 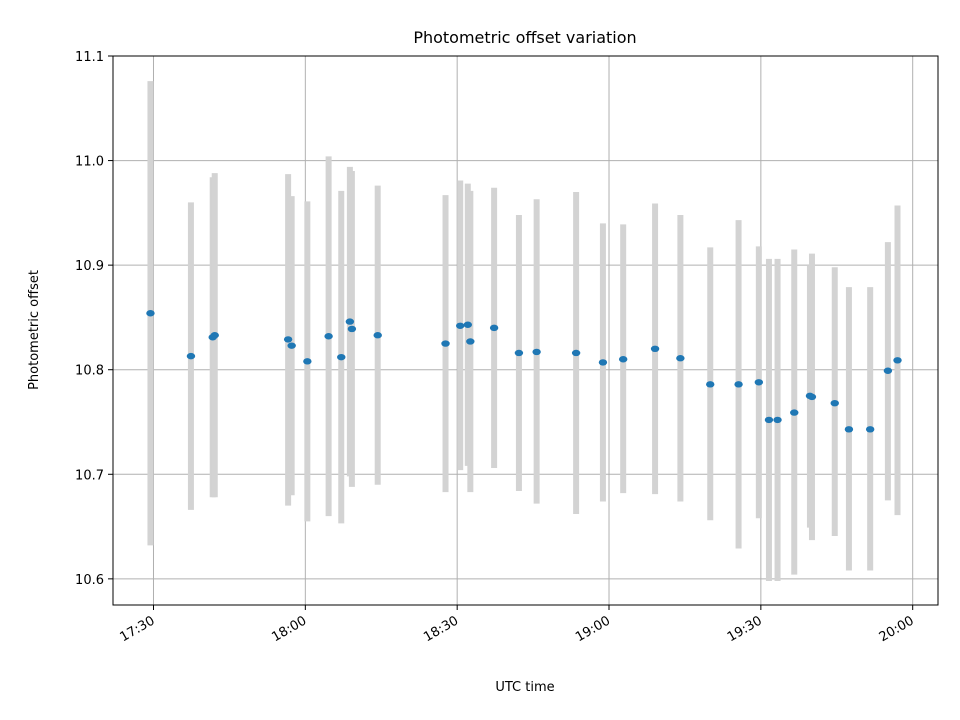 I want to click on y-tick-label: 10.6, so click(x=89, y=580).